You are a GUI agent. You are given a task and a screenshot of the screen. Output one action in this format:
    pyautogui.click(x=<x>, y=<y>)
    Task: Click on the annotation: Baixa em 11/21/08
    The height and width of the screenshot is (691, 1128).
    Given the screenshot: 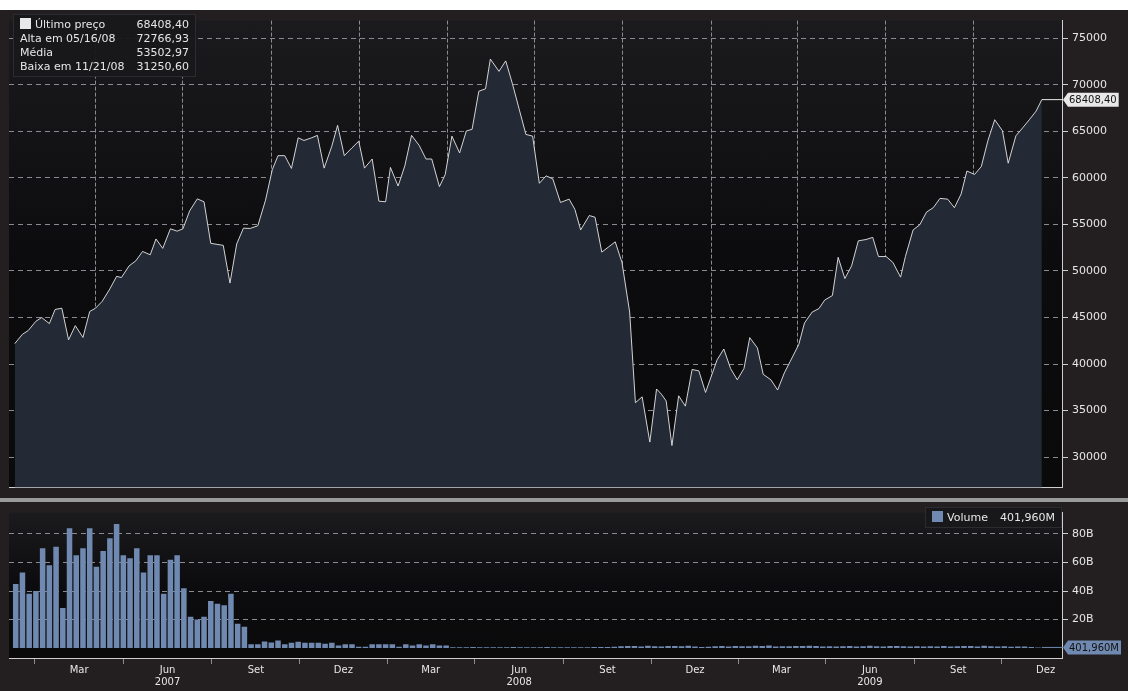 What is the action you would take?
    pyautogui.click(x=72, y=66)
    